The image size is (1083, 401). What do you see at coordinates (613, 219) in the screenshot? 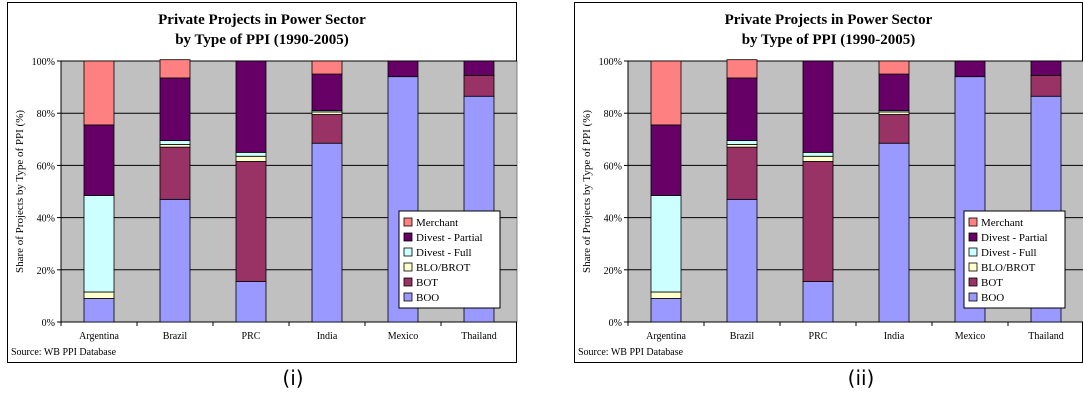
I see `y-tick-label: 40%` at bounding box center [613, 219].